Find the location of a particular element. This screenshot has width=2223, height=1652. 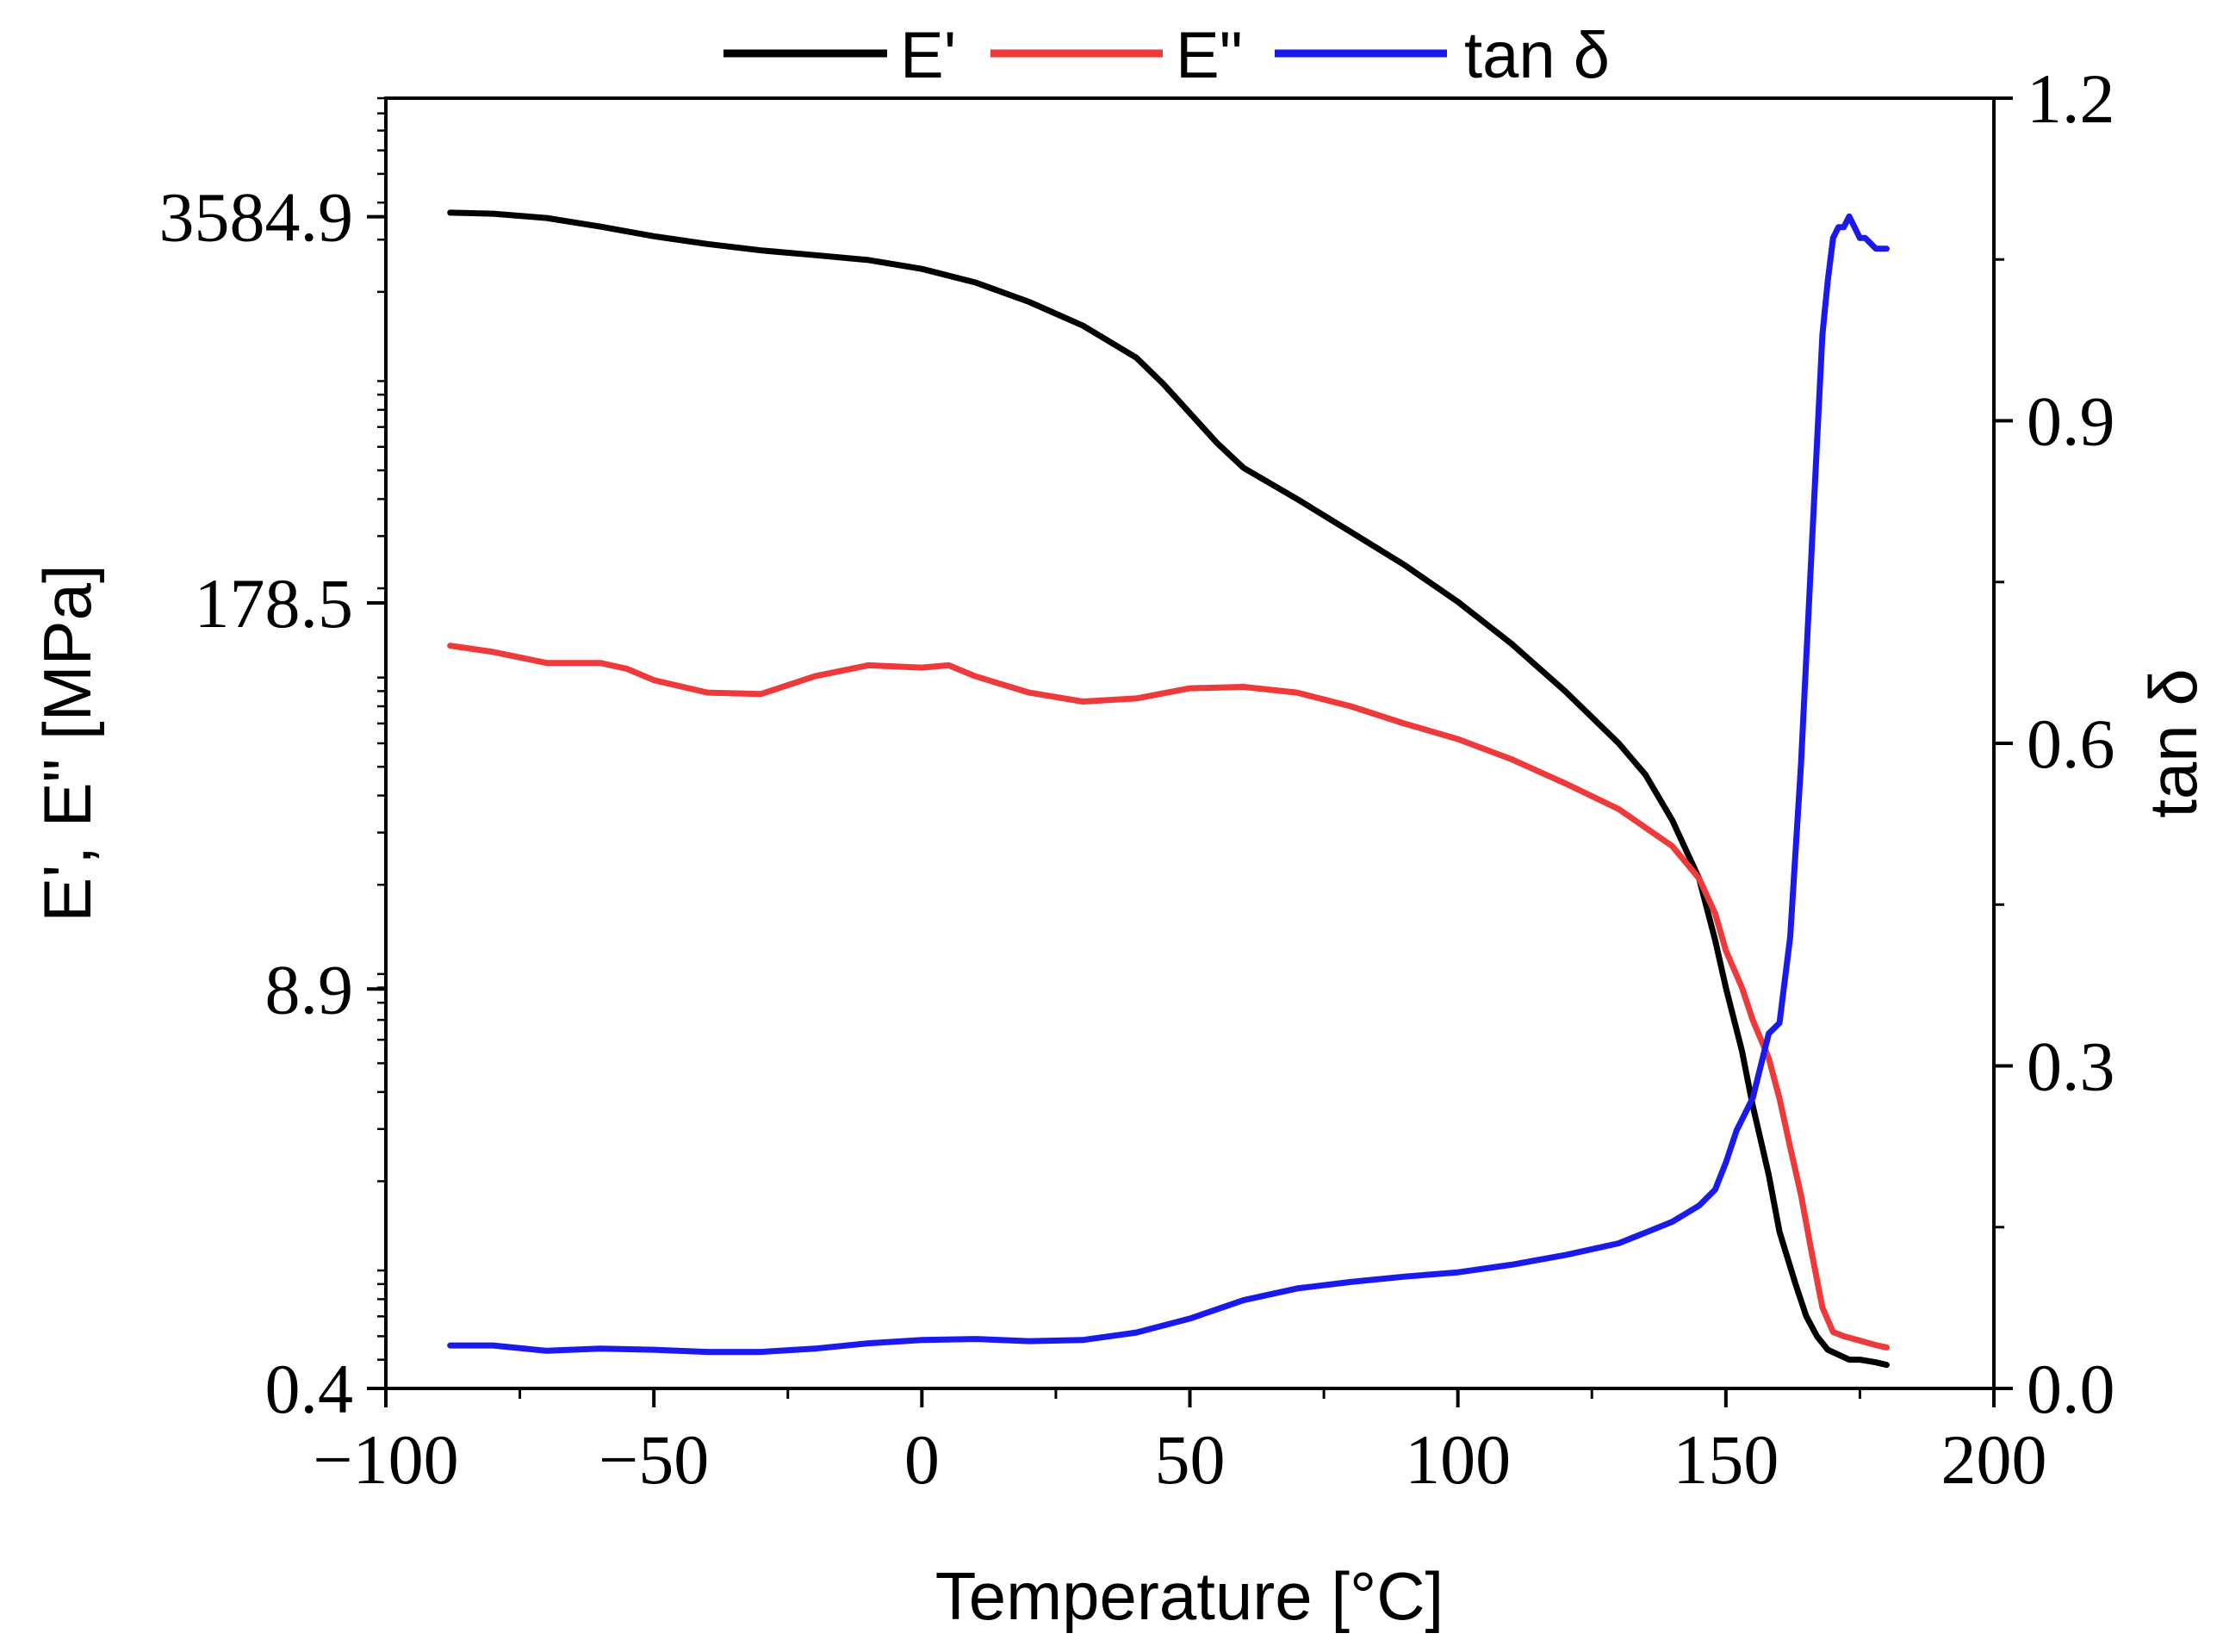

legend: E' E" tan δ is located at coordinates (1166, 55).